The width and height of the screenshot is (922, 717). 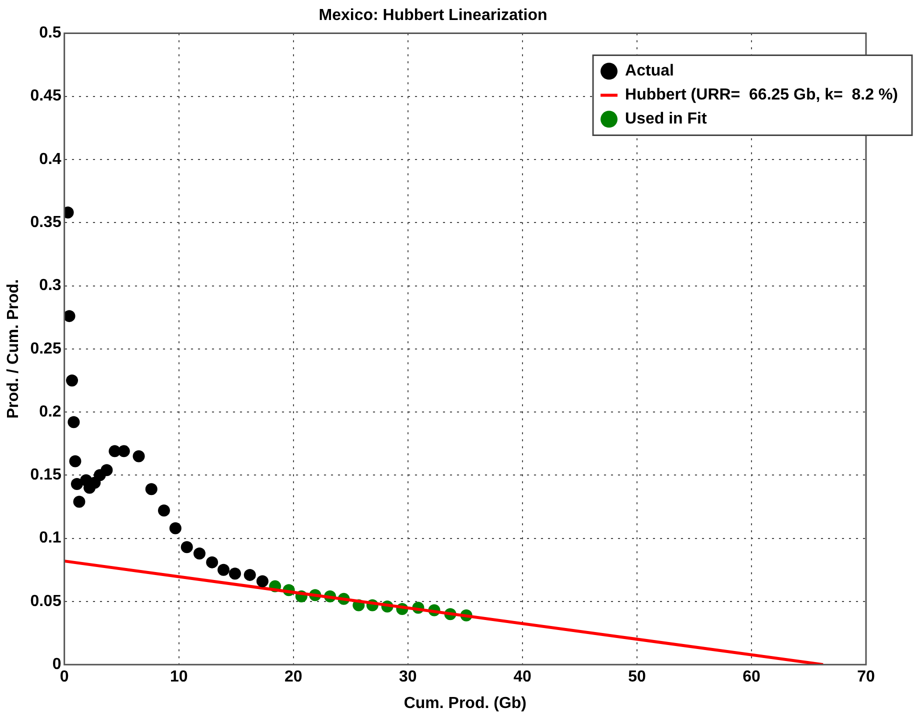 I want to click on x-tick-label: 30, so click(x=408, y=677).